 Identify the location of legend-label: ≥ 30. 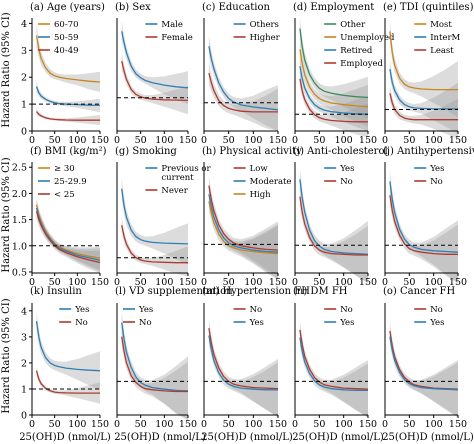
(64, 169).